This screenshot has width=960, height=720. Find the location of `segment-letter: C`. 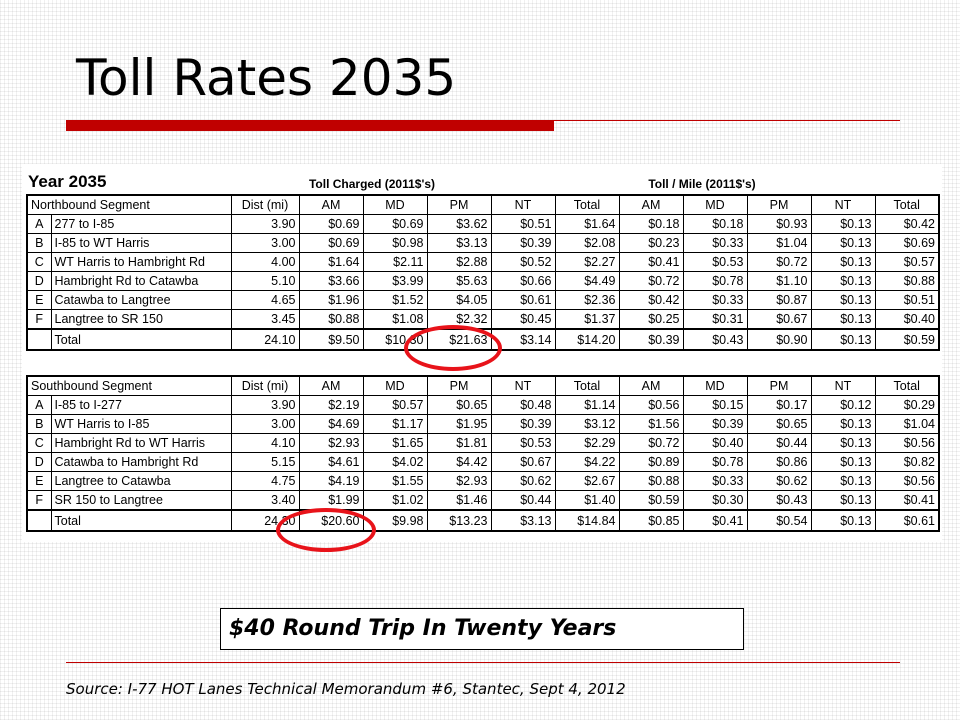

segment-letter: C is located at coordinates (39, 262).